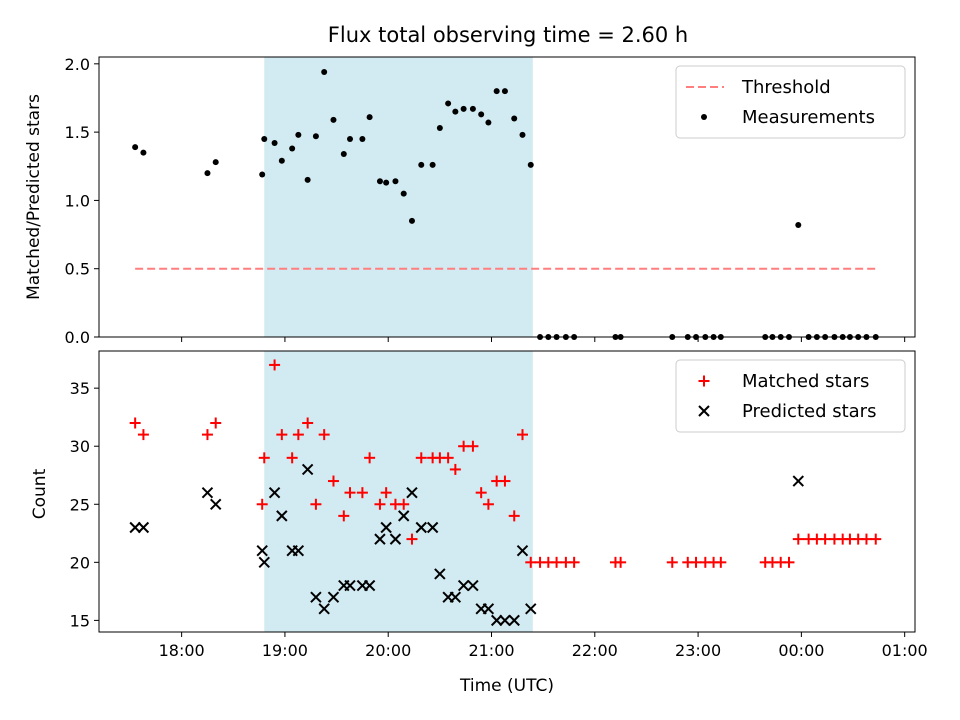 The height and width of the screenshot is (720, 960). I want to click on legend-box, so click(790, 396).